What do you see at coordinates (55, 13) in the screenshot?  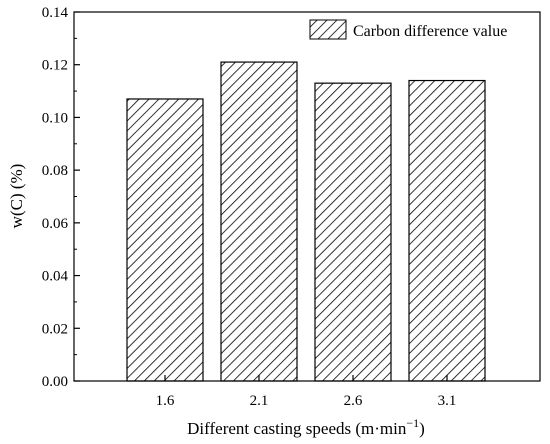 I see `y-tick-label: 0.14` at bounding box center [55, 13].